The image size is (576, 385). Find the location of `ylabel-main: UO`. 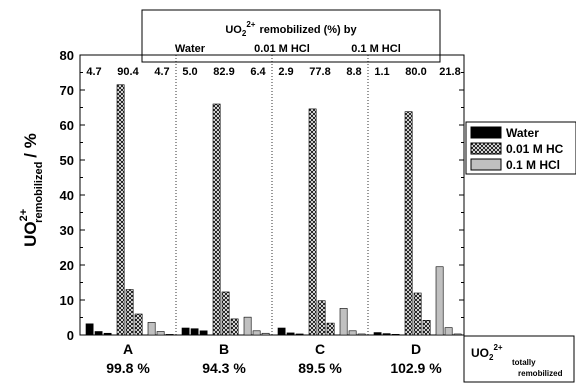

ylabel-main: UO is located at coordinates (30, 234).